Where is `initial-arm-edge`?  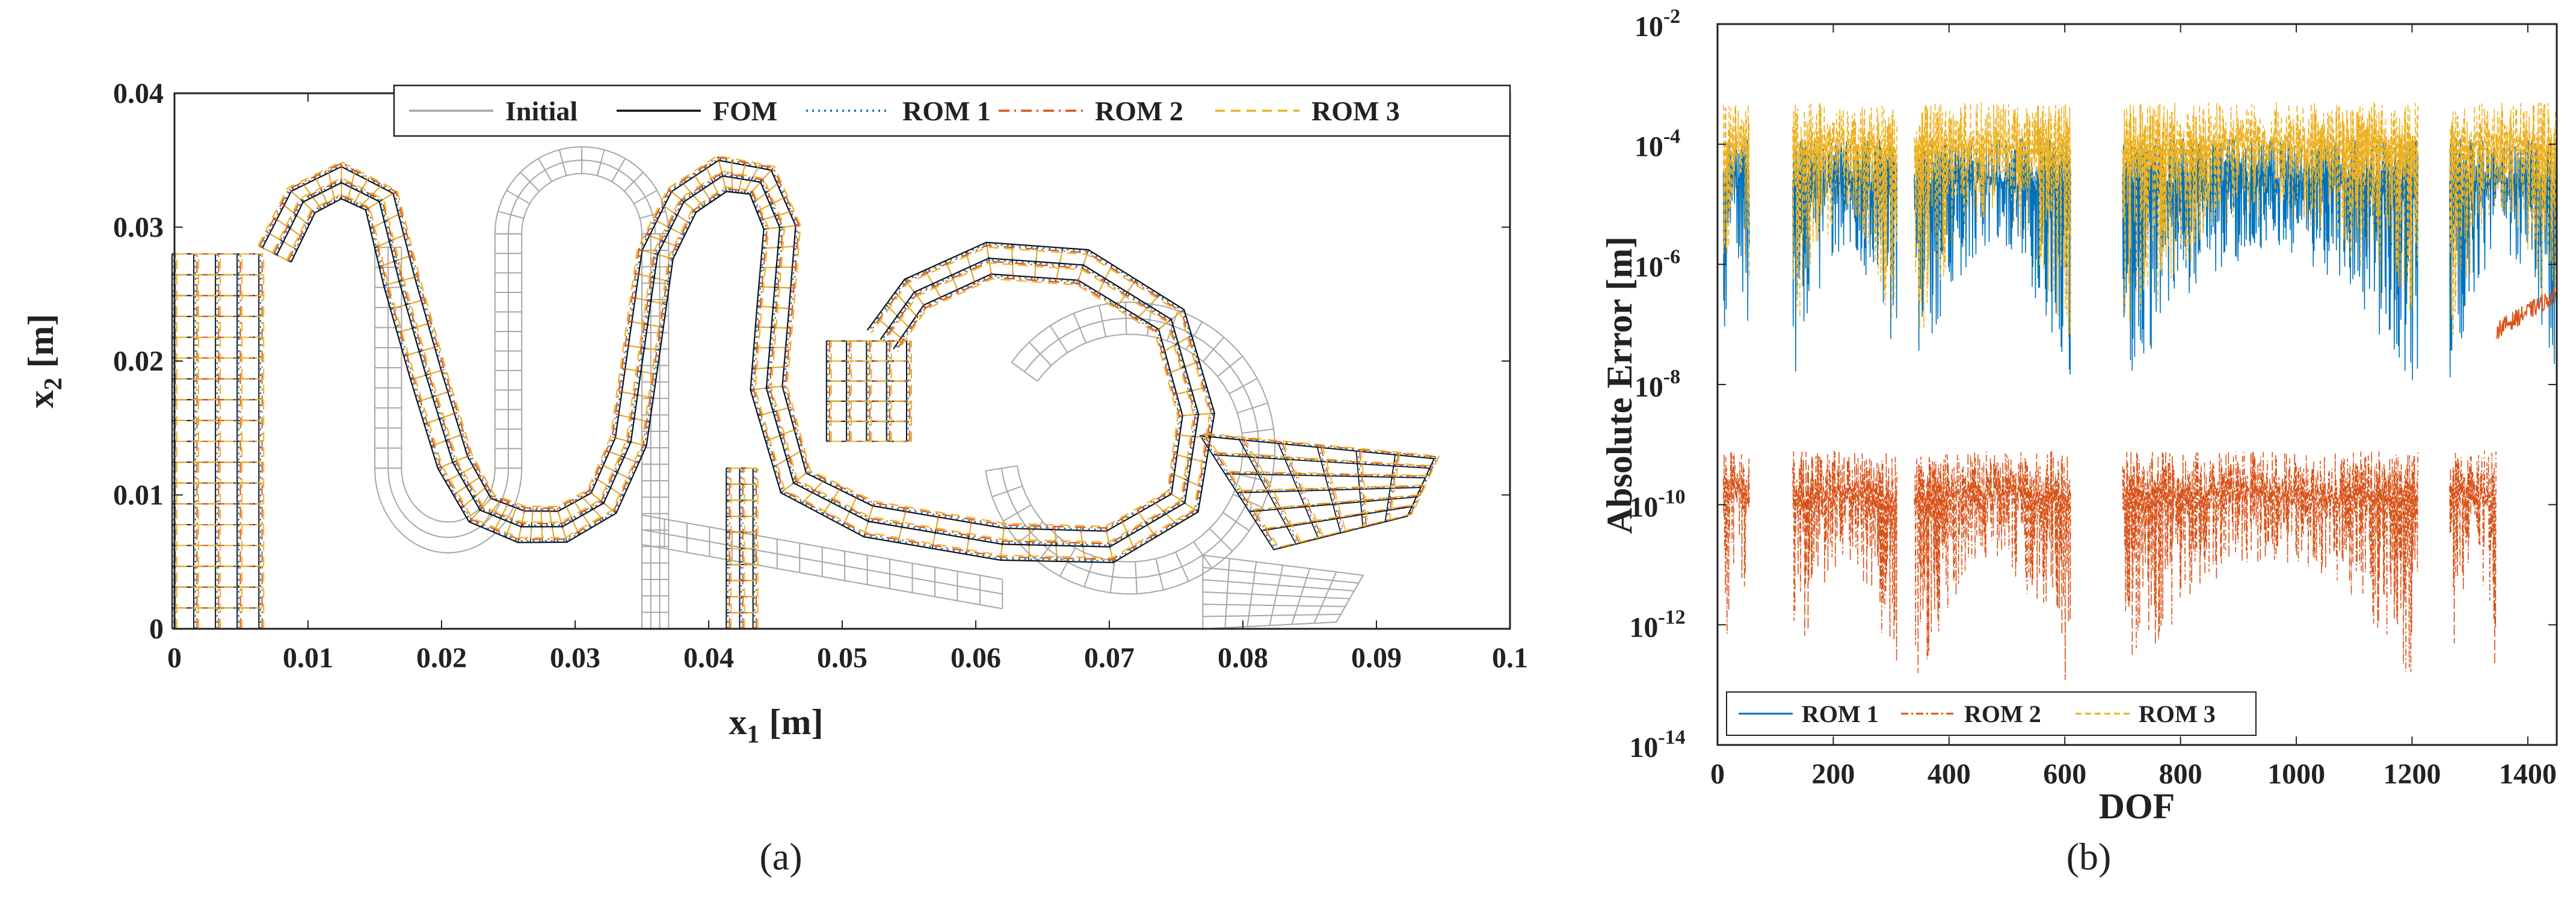
initial-arm-edge is located at coordinates (822, 562).